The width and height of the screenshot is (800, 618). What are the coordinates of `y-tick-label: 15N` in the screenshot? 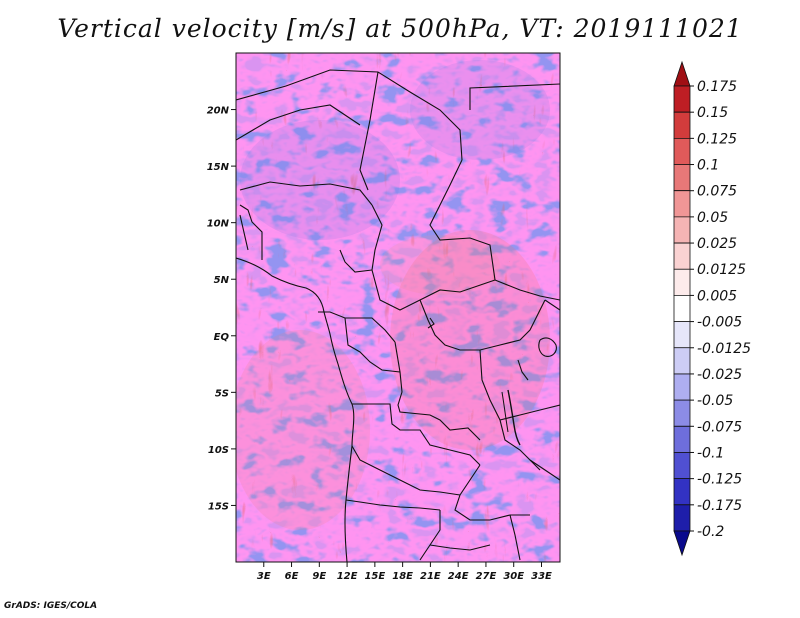 It's located at (218, 167).